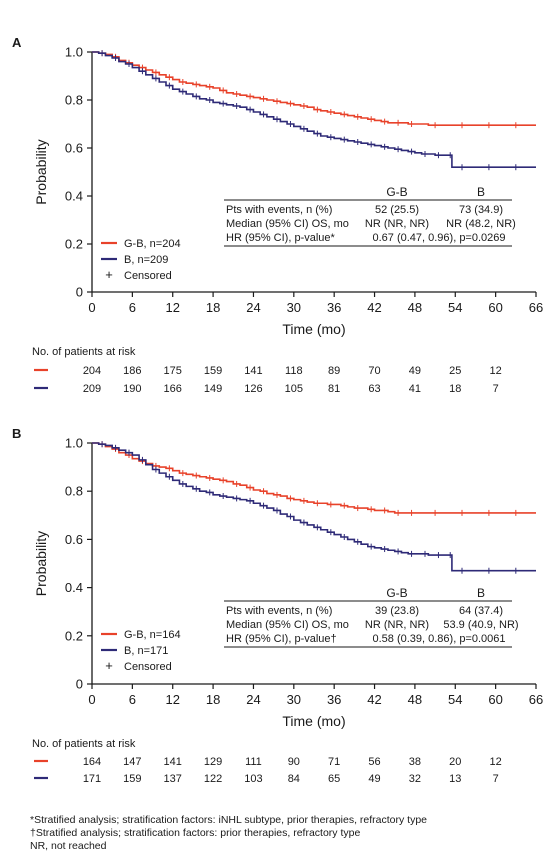  I want to click on stats-row-gb-value: 52 (25.5), so click(397, 210).